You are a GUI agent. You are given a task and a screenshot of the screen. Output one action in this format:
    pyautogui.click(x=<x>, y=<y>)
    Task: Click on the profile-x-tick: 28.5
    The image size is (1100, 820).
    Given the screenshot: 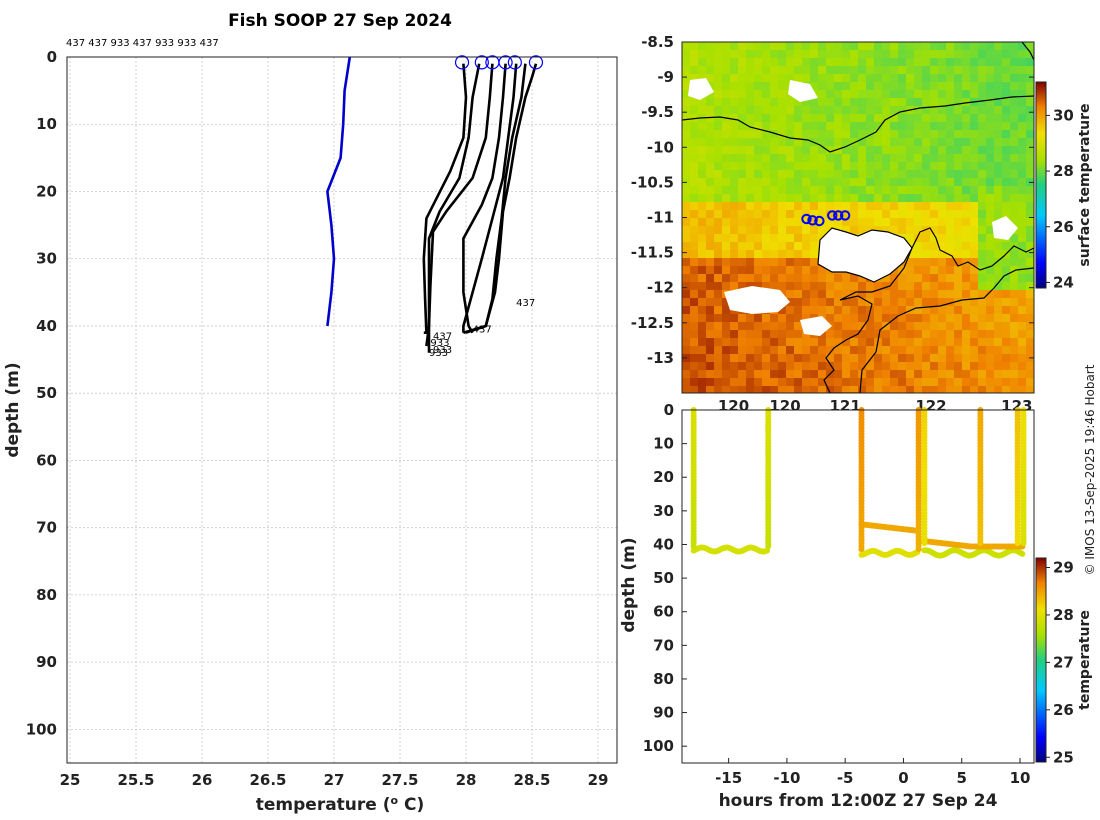 What is the action you would take?
    pyautogui.click(x=531, y=780)
    